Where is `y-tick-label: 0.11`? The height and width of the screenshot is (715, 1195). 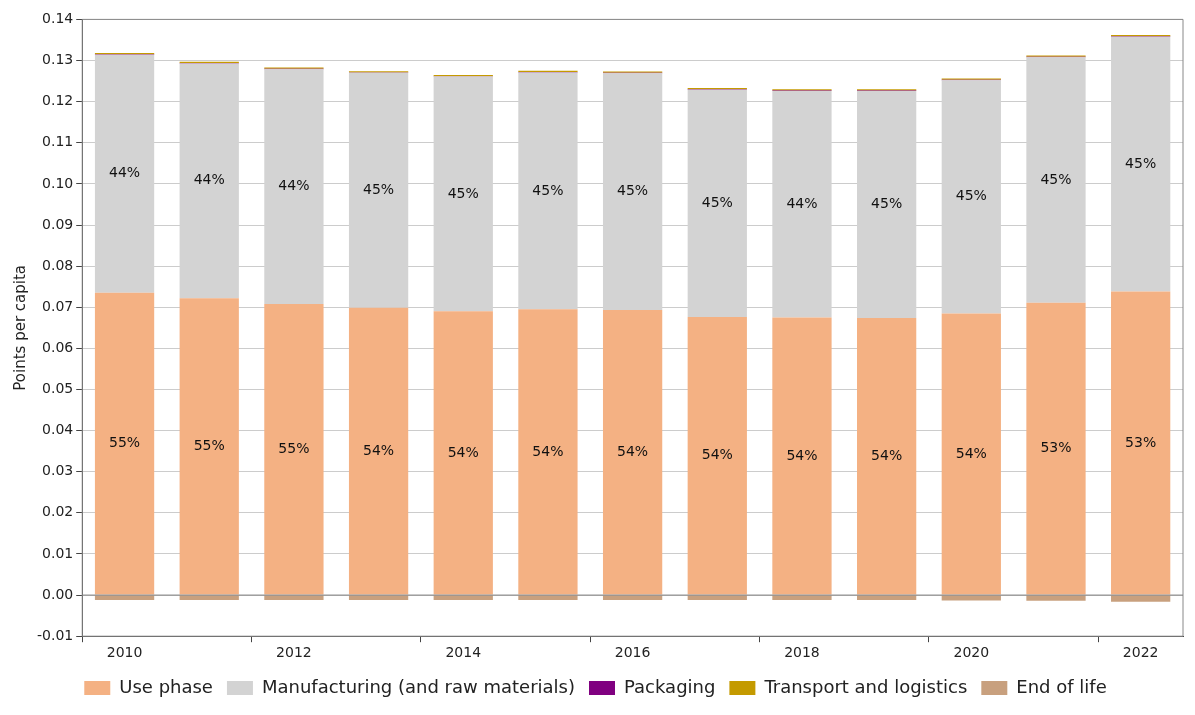 y-tick-label: 0.11 is located at coordinates (58, 141).